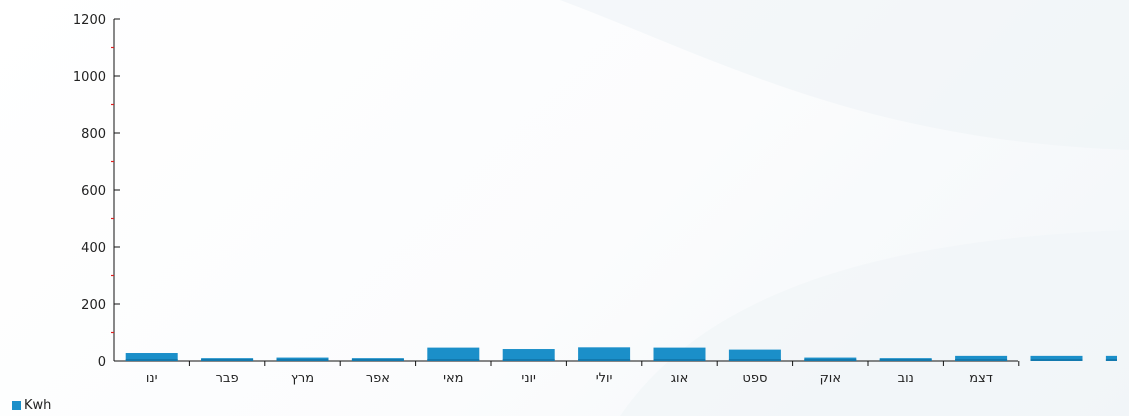 This screenshot has width=1129, height=416. Describe the element at coordinates (38, 405) in the screenshot. I see `legend-label: Kwh` at that location.